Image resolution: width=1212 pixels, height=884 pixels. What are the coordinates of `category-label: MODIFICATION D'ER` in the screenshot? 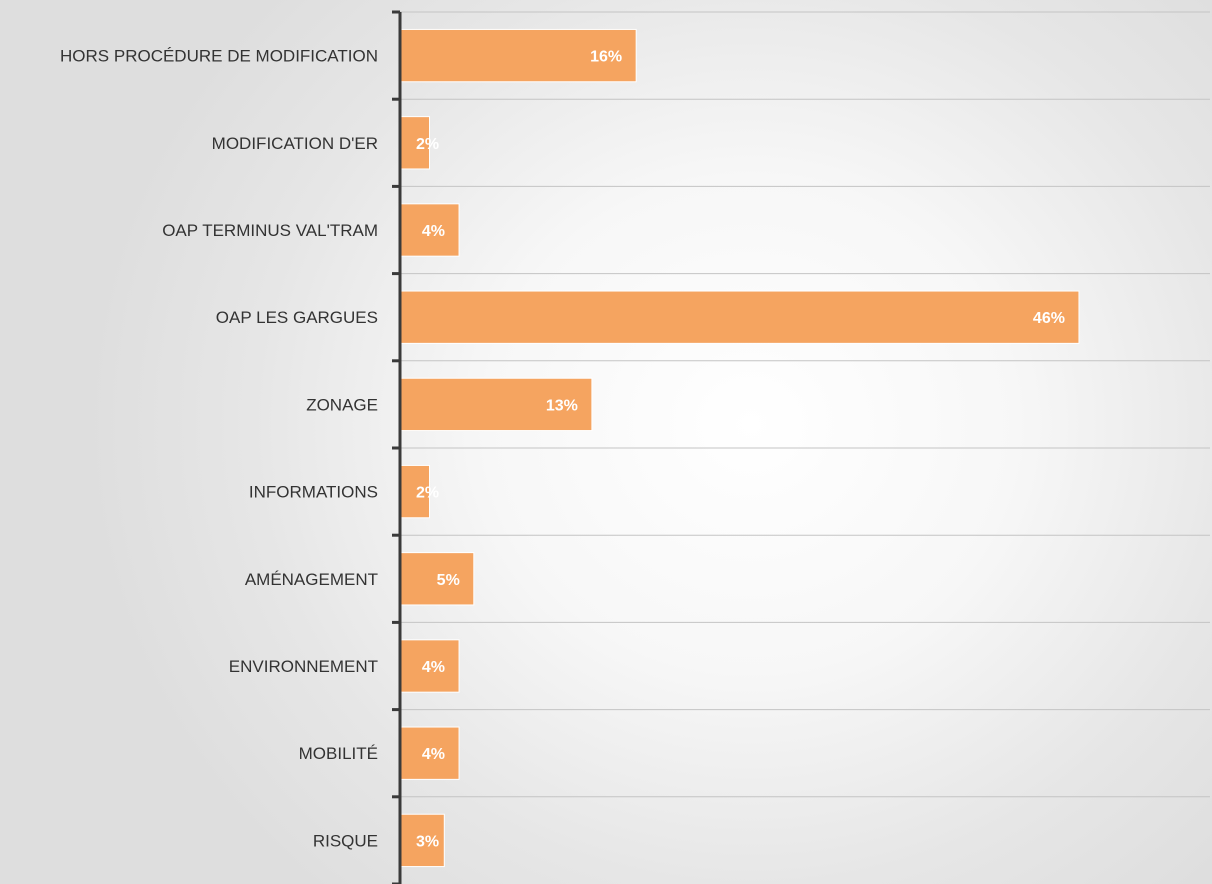 It's located at (295, 143).